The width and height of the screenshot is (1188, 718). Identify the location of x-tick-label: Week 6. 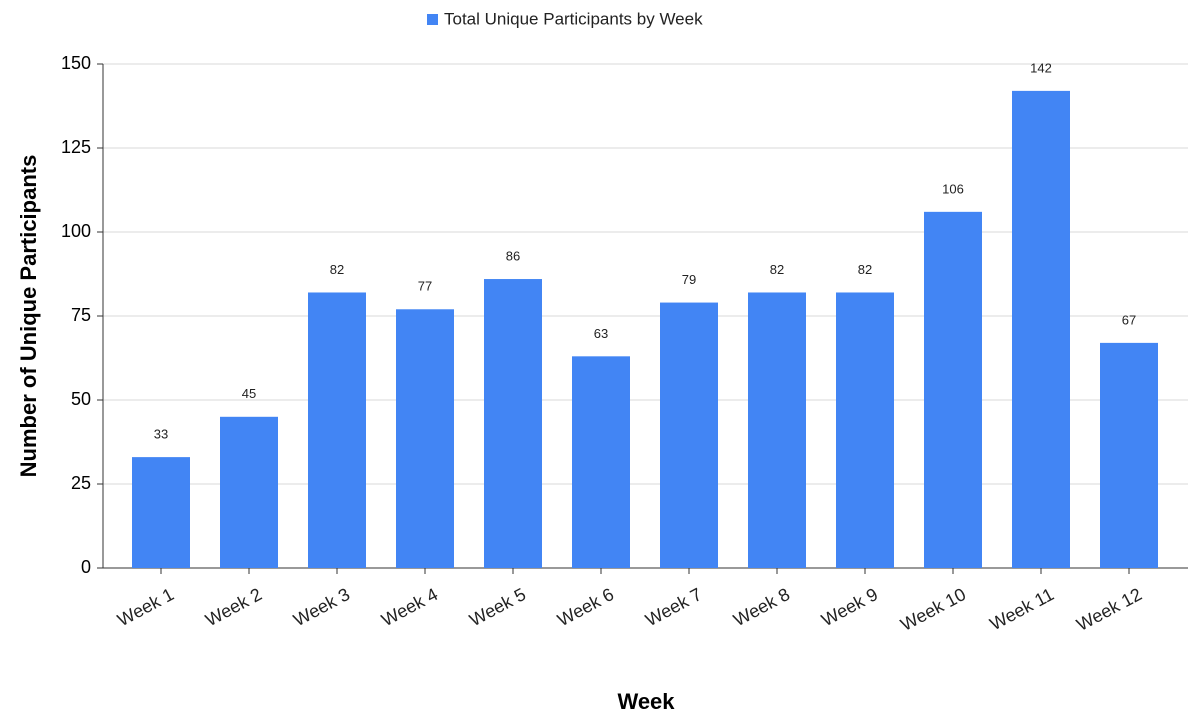
(585, 607).